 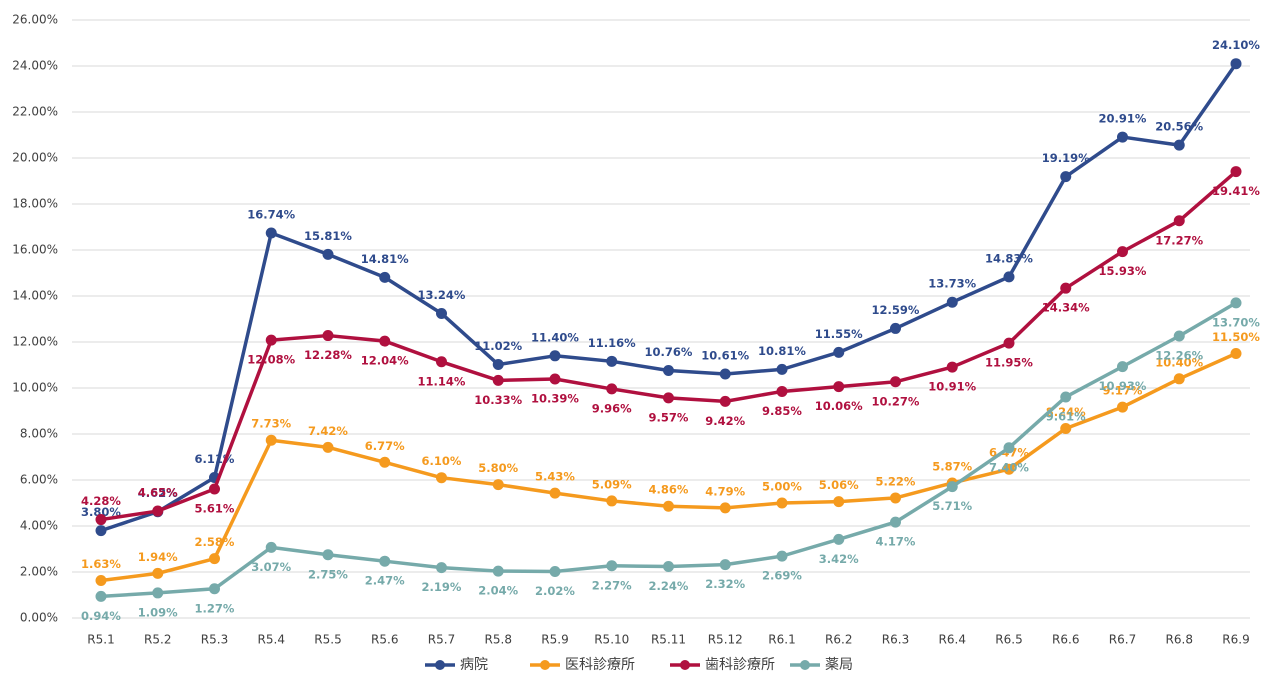 What do you see at coordinates (1236, 322) in the screenshot?
I see `data-label: 13.70%` at bounding box center [1236, 322].